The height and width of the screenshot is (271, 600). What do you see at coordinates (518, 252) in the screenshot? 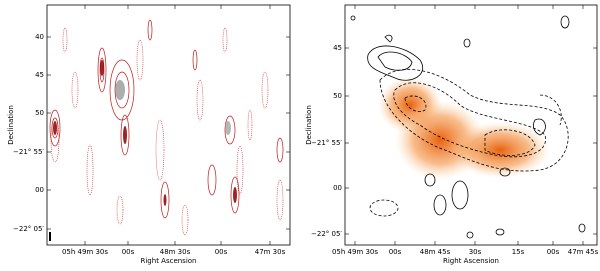
I see `x-tick-label: 15s` at bounding box center [518, 252].